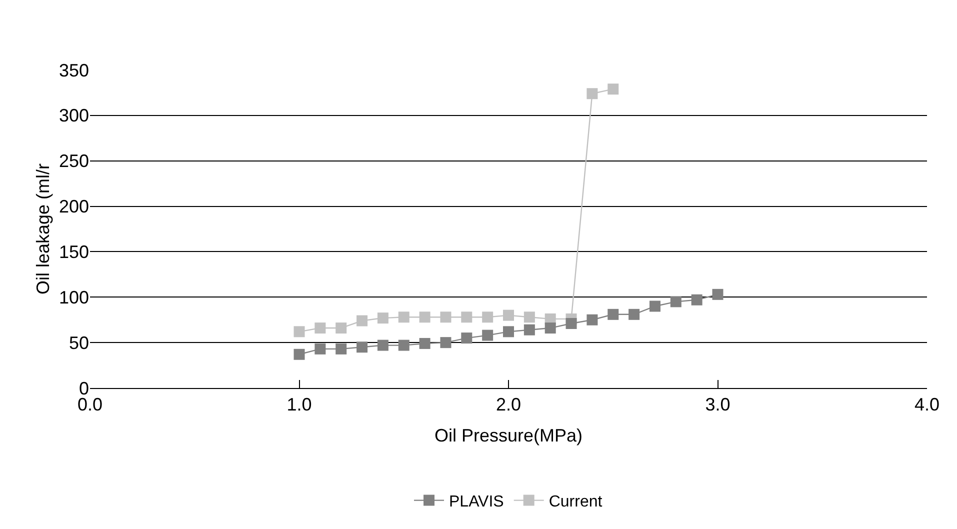 The width and height of the screenshot is (957, 529). Describe the element at coordinates (508, 436) in the screenshot. I see `x-axis-title: Oil Pressure(MPa)` at that location.